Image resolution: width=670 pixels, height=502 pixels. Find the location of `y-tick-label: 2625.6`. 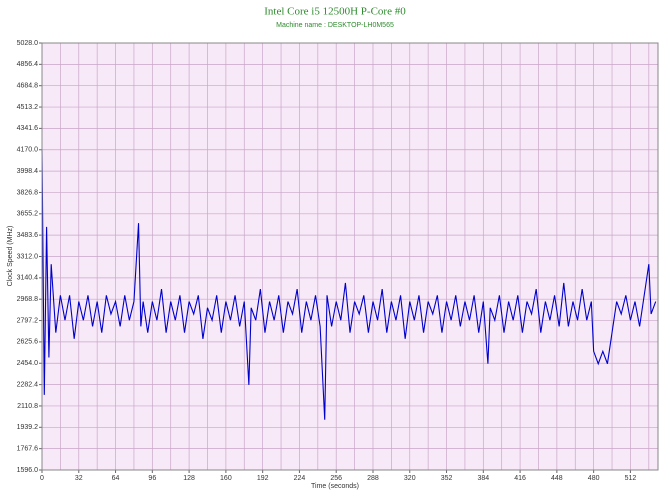

y-tick-label: 2625.6 is located at coordinates (28, 342).